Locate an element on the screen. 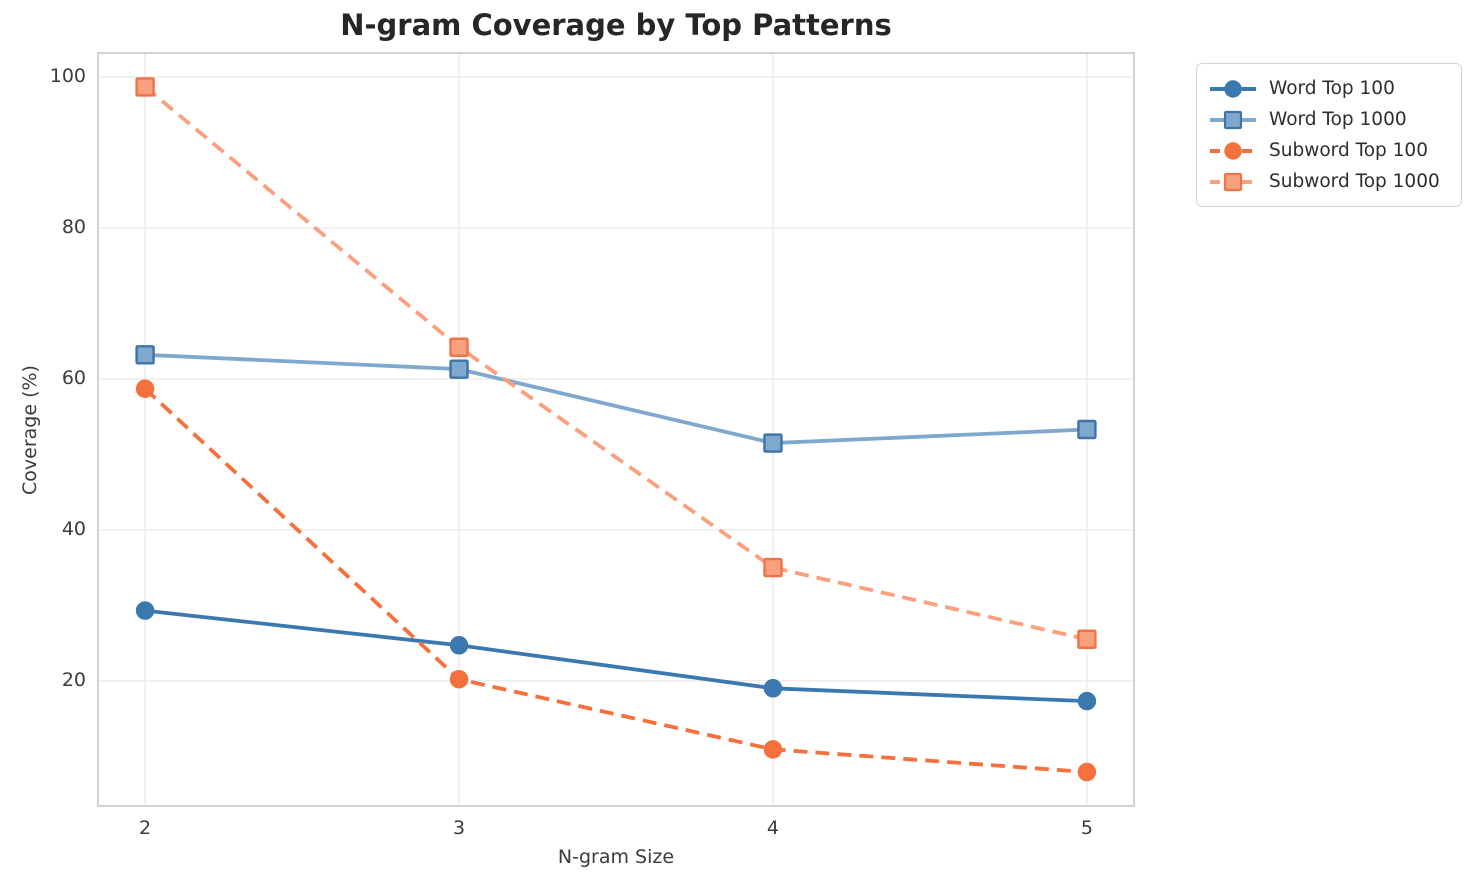  legend-item-subword-top-1000: Subword Top 1000 is located at coordinates (1328, 181).